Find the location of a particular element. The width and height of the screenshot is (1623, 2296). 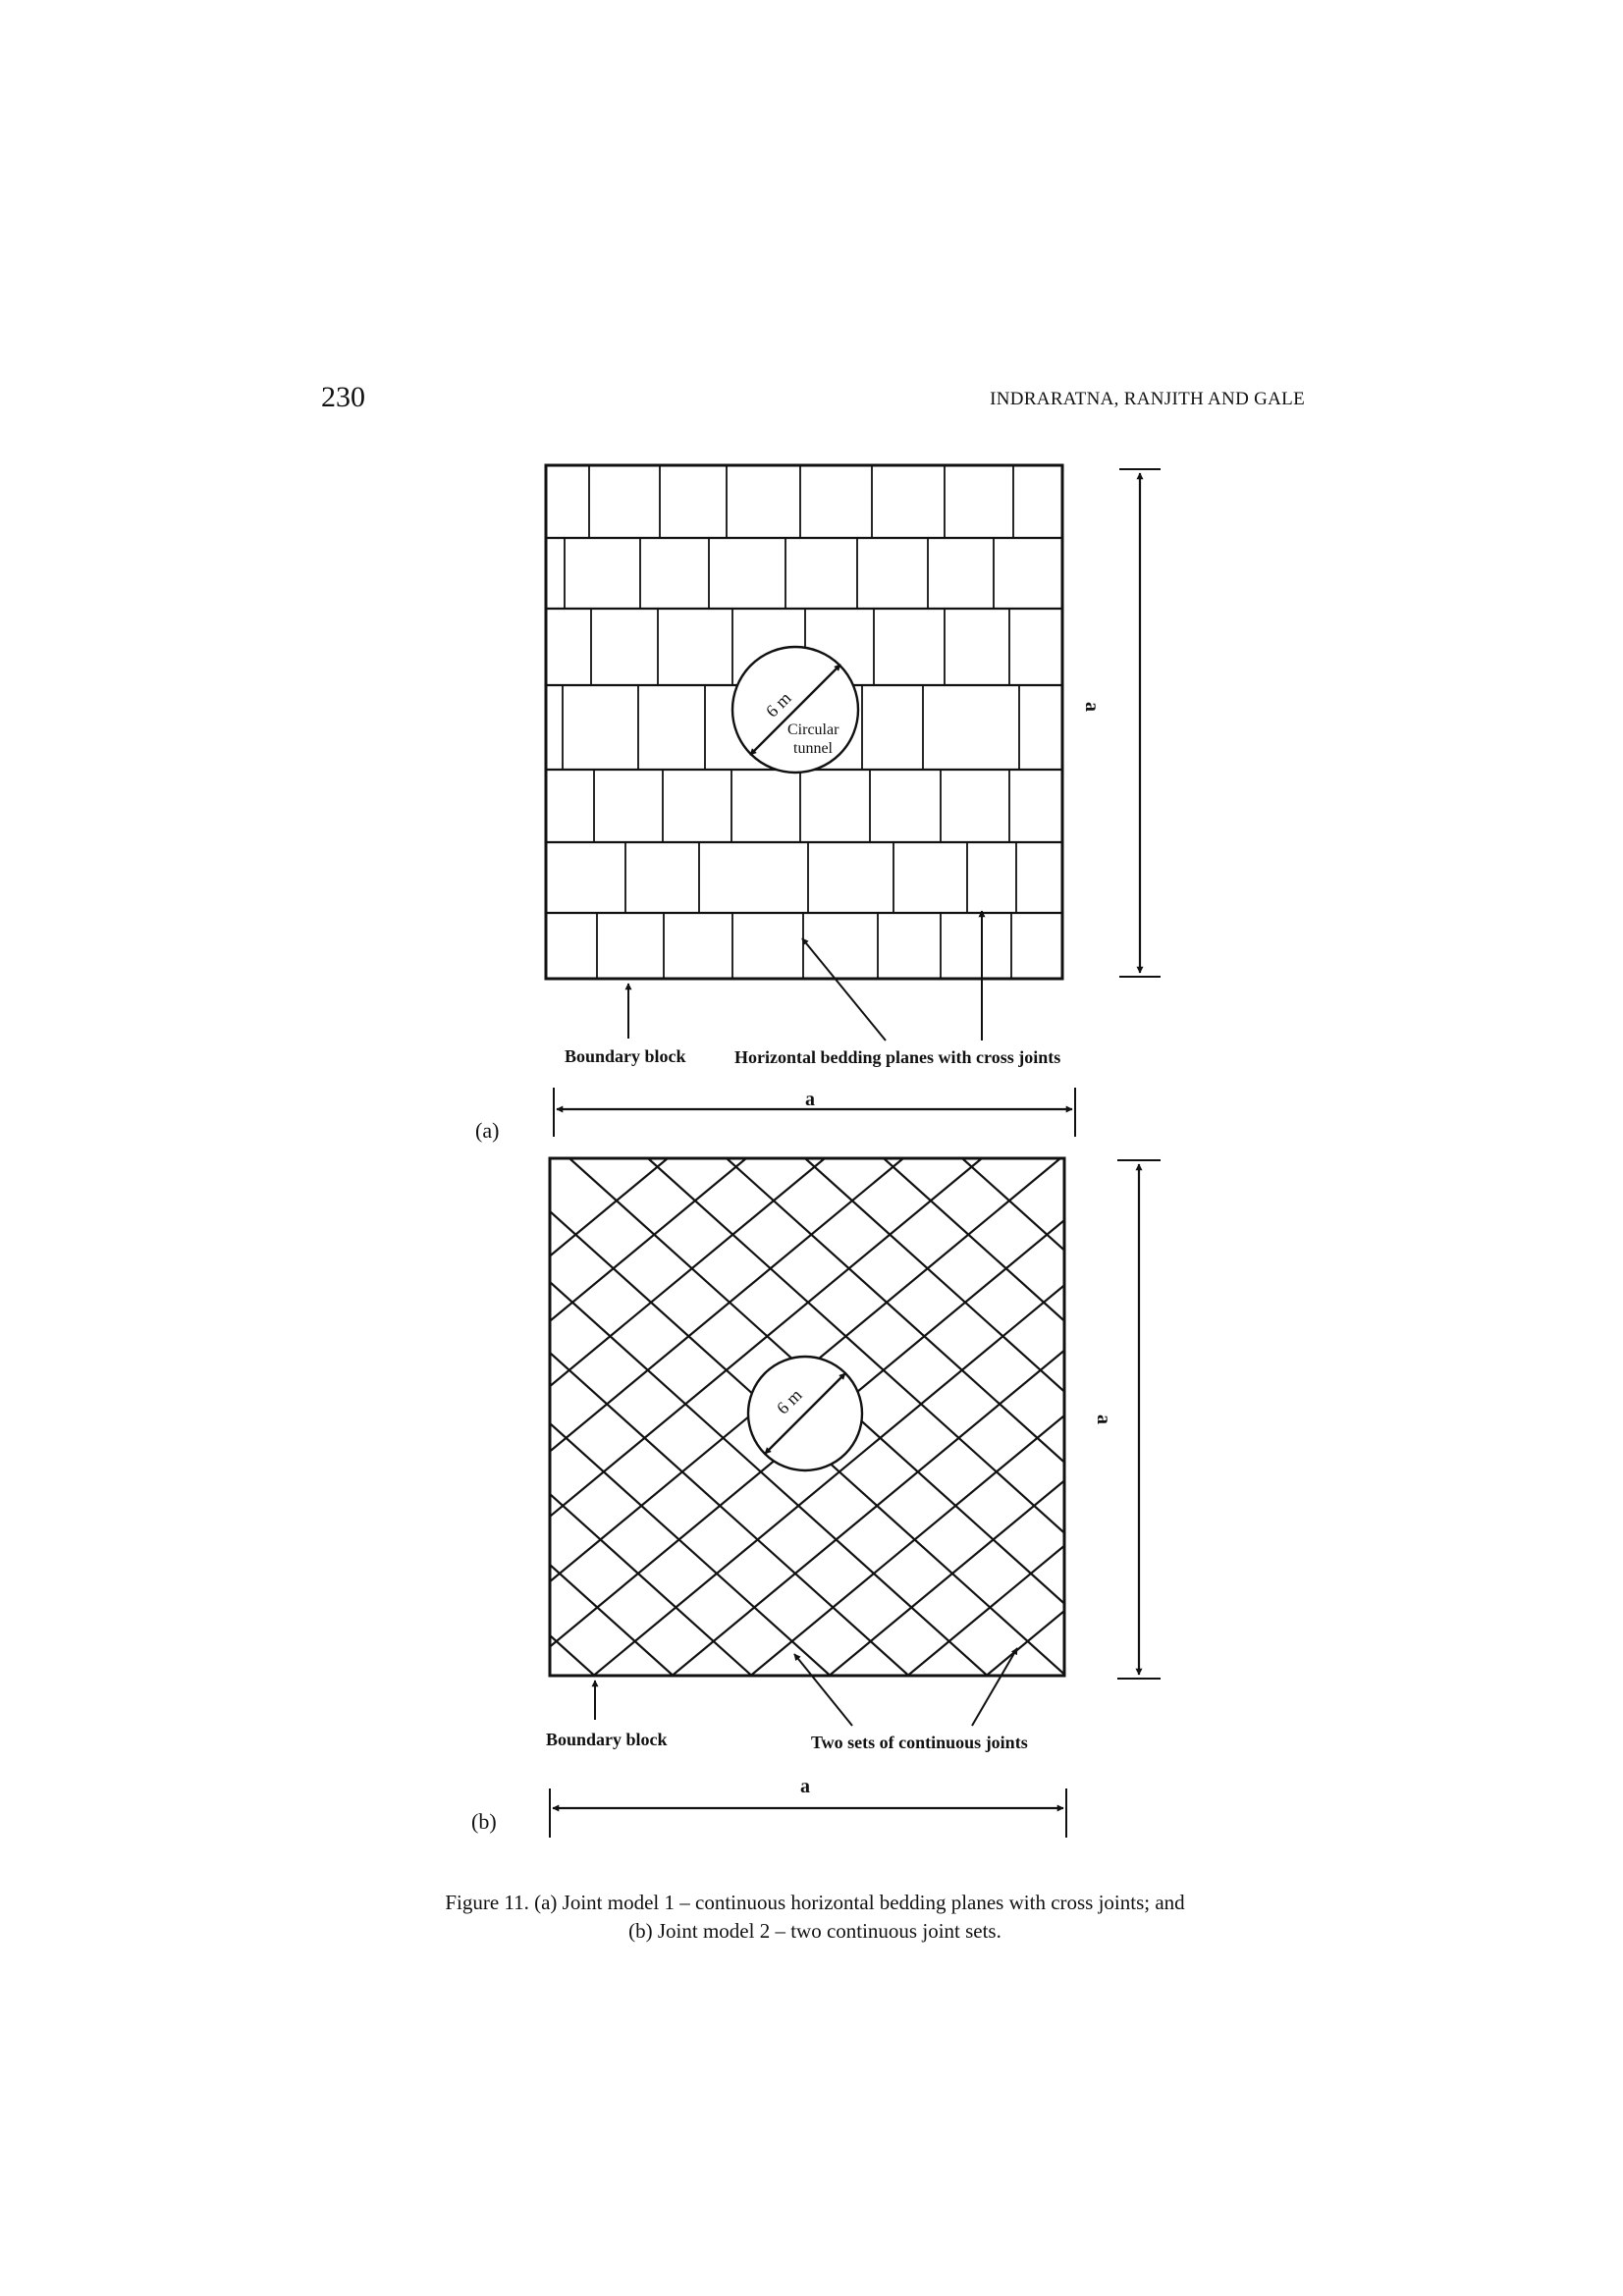

panel-b-boundary is located at coordinates (807, 1417).